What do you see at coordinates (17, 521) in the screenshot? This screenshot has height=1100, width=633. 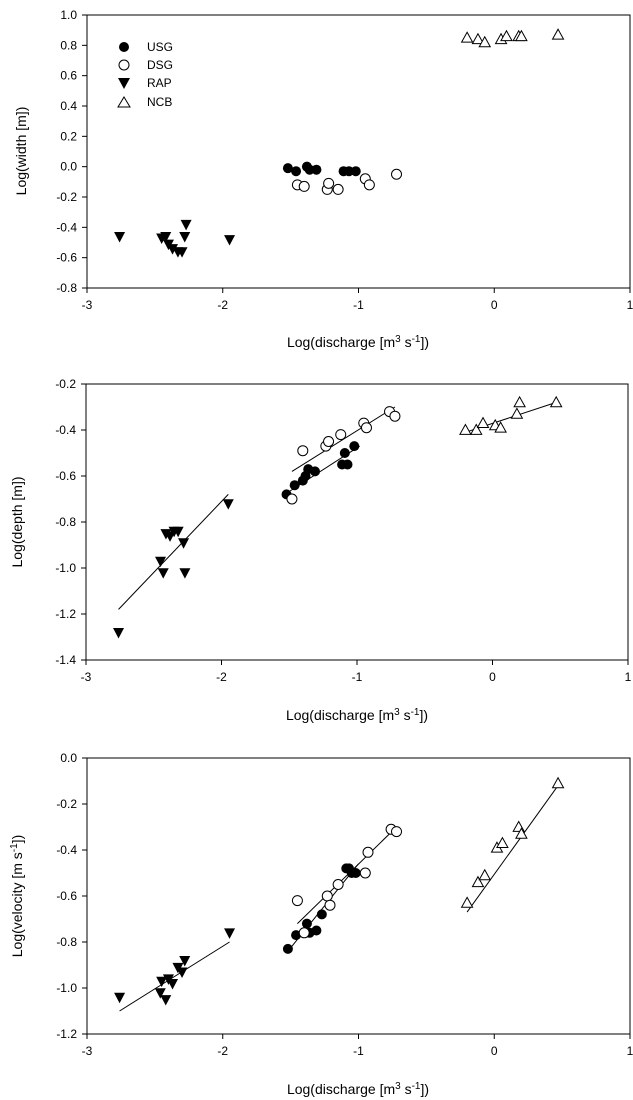 I see `y-axis-title: Log(depth [m])` at bounding box center [17, 521].